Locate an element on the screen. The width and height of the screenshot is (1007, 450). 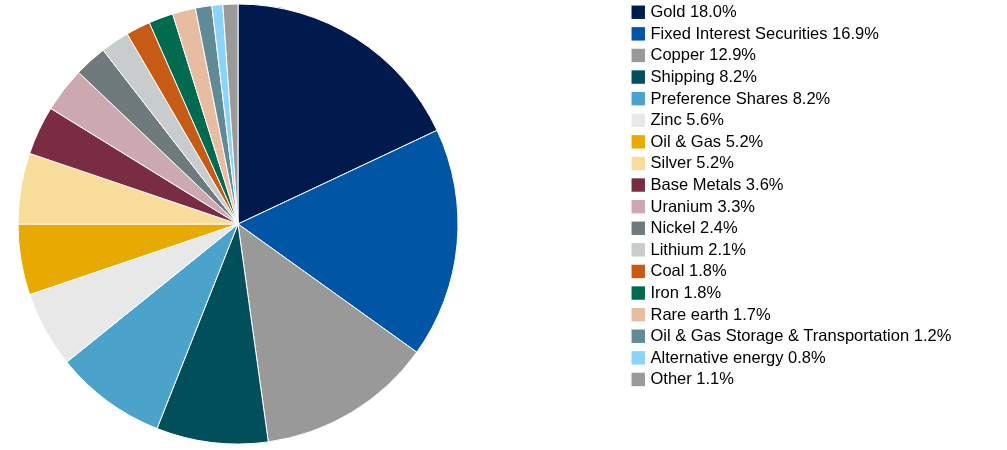
legend-label: Gold 18.0% is located at coordinates (694, 11).